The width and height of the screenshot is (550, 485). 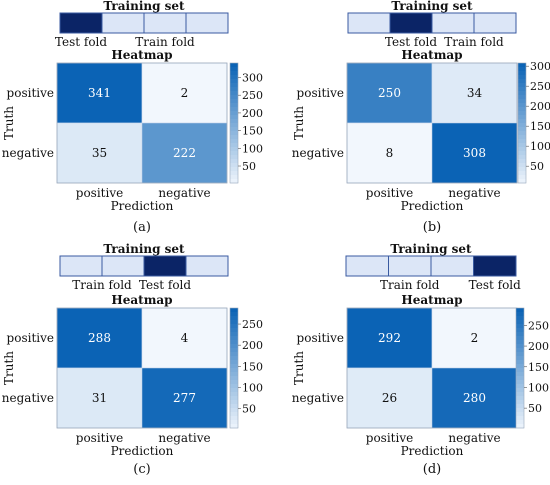 I want to click on cell-value-label: 308, so click(x=474, y=153).